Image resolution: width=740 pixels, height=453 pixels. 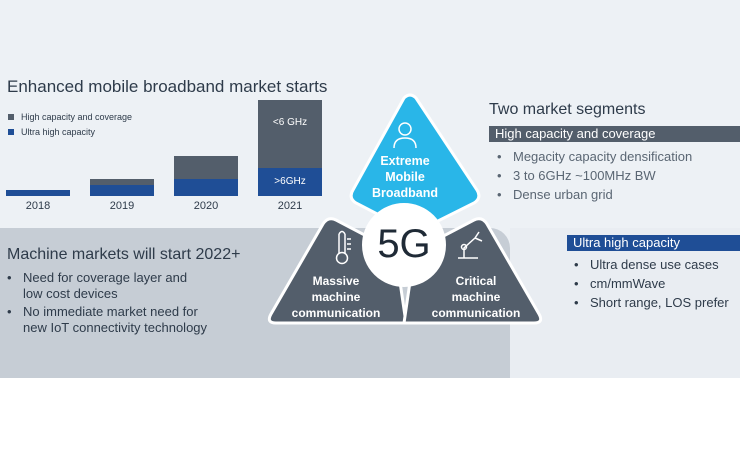 What do you see at coordinates (343, 247) in the screenshot?
I see `thermometer-icon` at bounding box center [343, 247].